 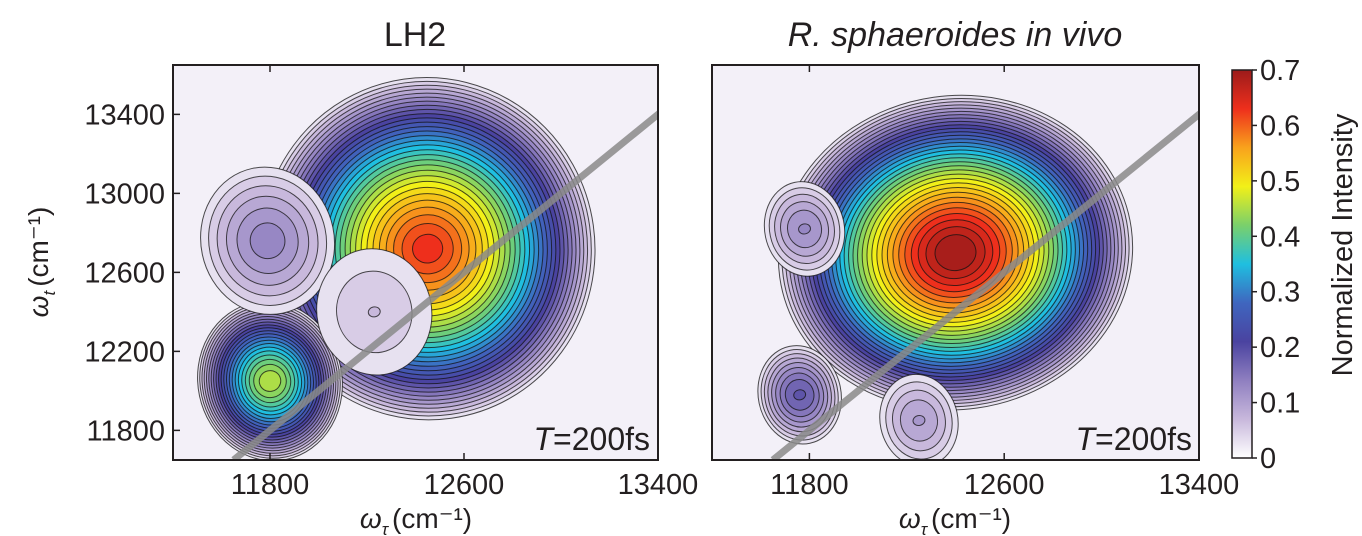 What do you see at coordinates (1242, 264) in the screenshot?
I see `colorbar-gradient` at bounding box center [1242, 264].